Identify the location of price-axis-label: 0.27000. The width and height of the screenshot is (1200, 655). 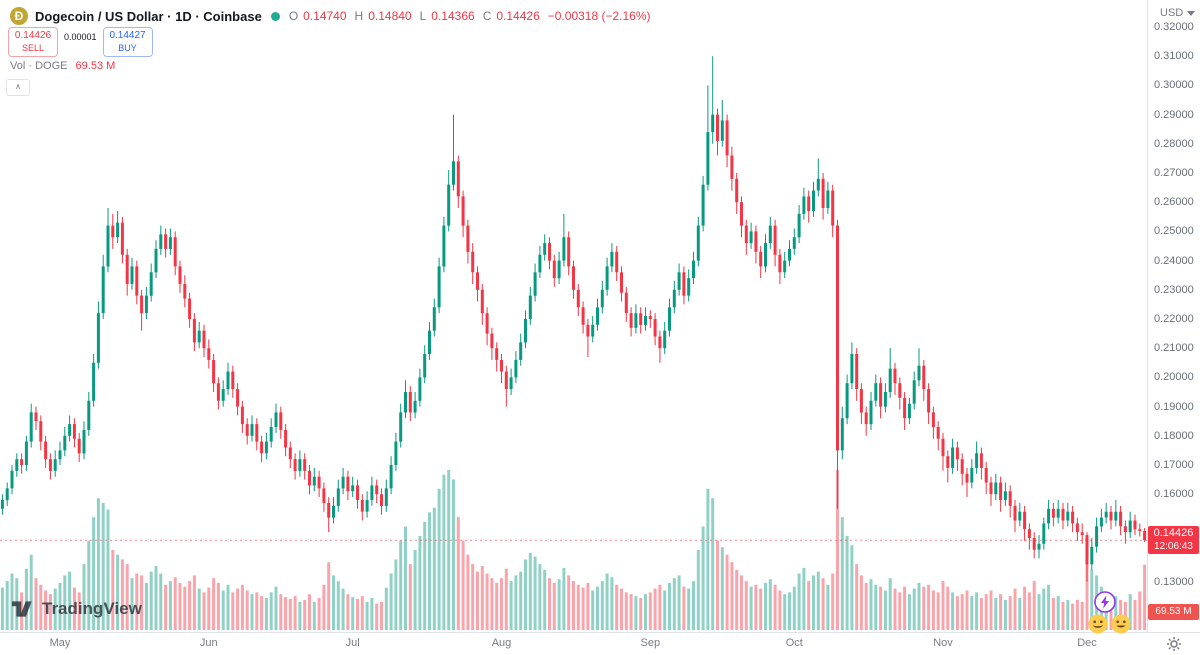
(1174, 173).